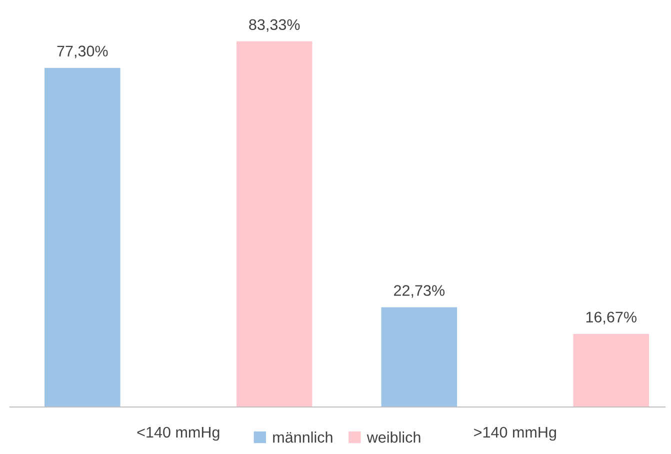 The width and height of the screenshot is (671, 454). Describe the element at coordinates (419, 291) in the screenshot. I see `data-label: 22,73%` at that location.